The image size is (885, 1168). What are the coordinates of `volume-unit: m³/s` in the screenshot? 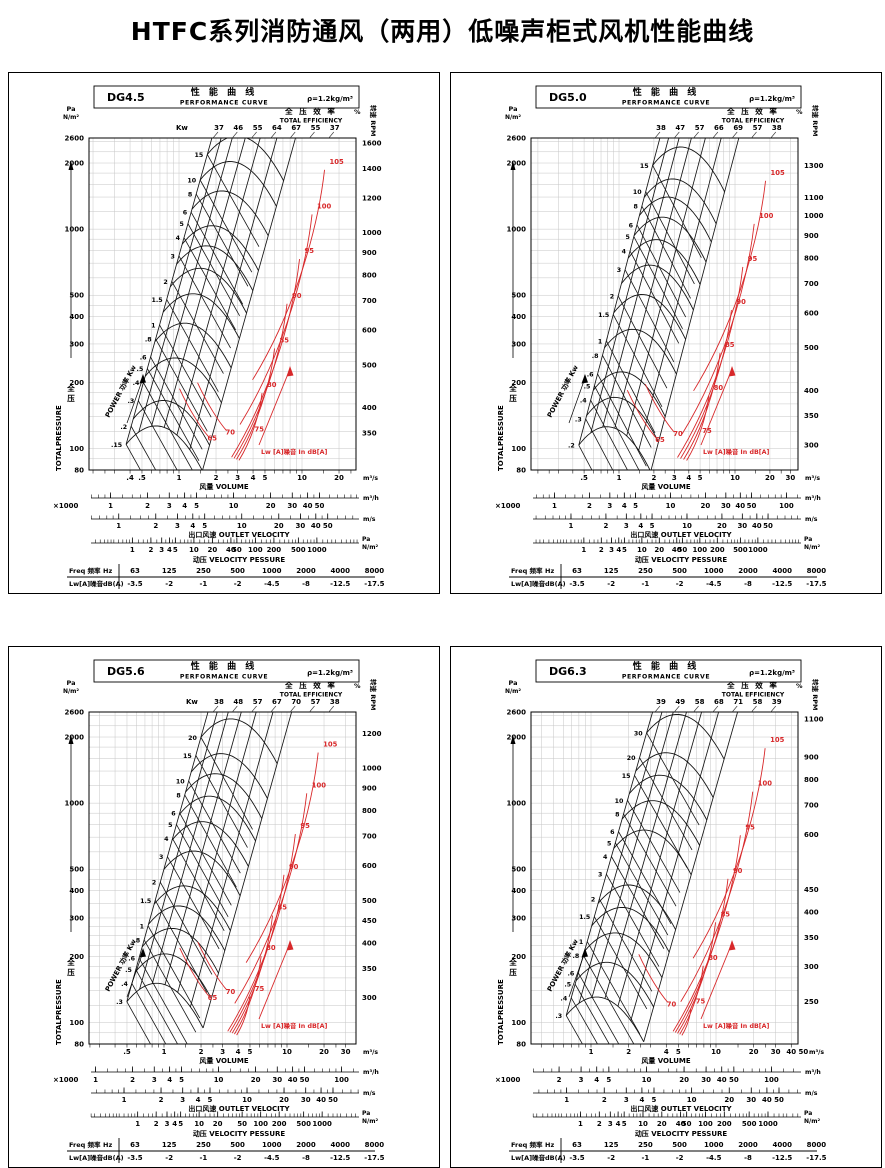 It's located at (370, 1052).